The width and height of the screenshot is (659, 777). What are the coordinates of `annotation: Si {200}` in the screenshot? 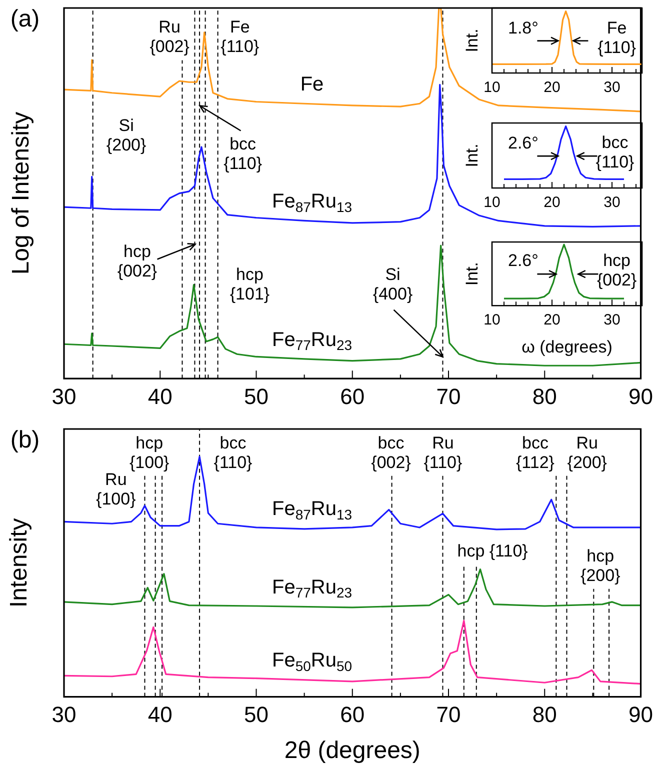 It's located at (126, 135).